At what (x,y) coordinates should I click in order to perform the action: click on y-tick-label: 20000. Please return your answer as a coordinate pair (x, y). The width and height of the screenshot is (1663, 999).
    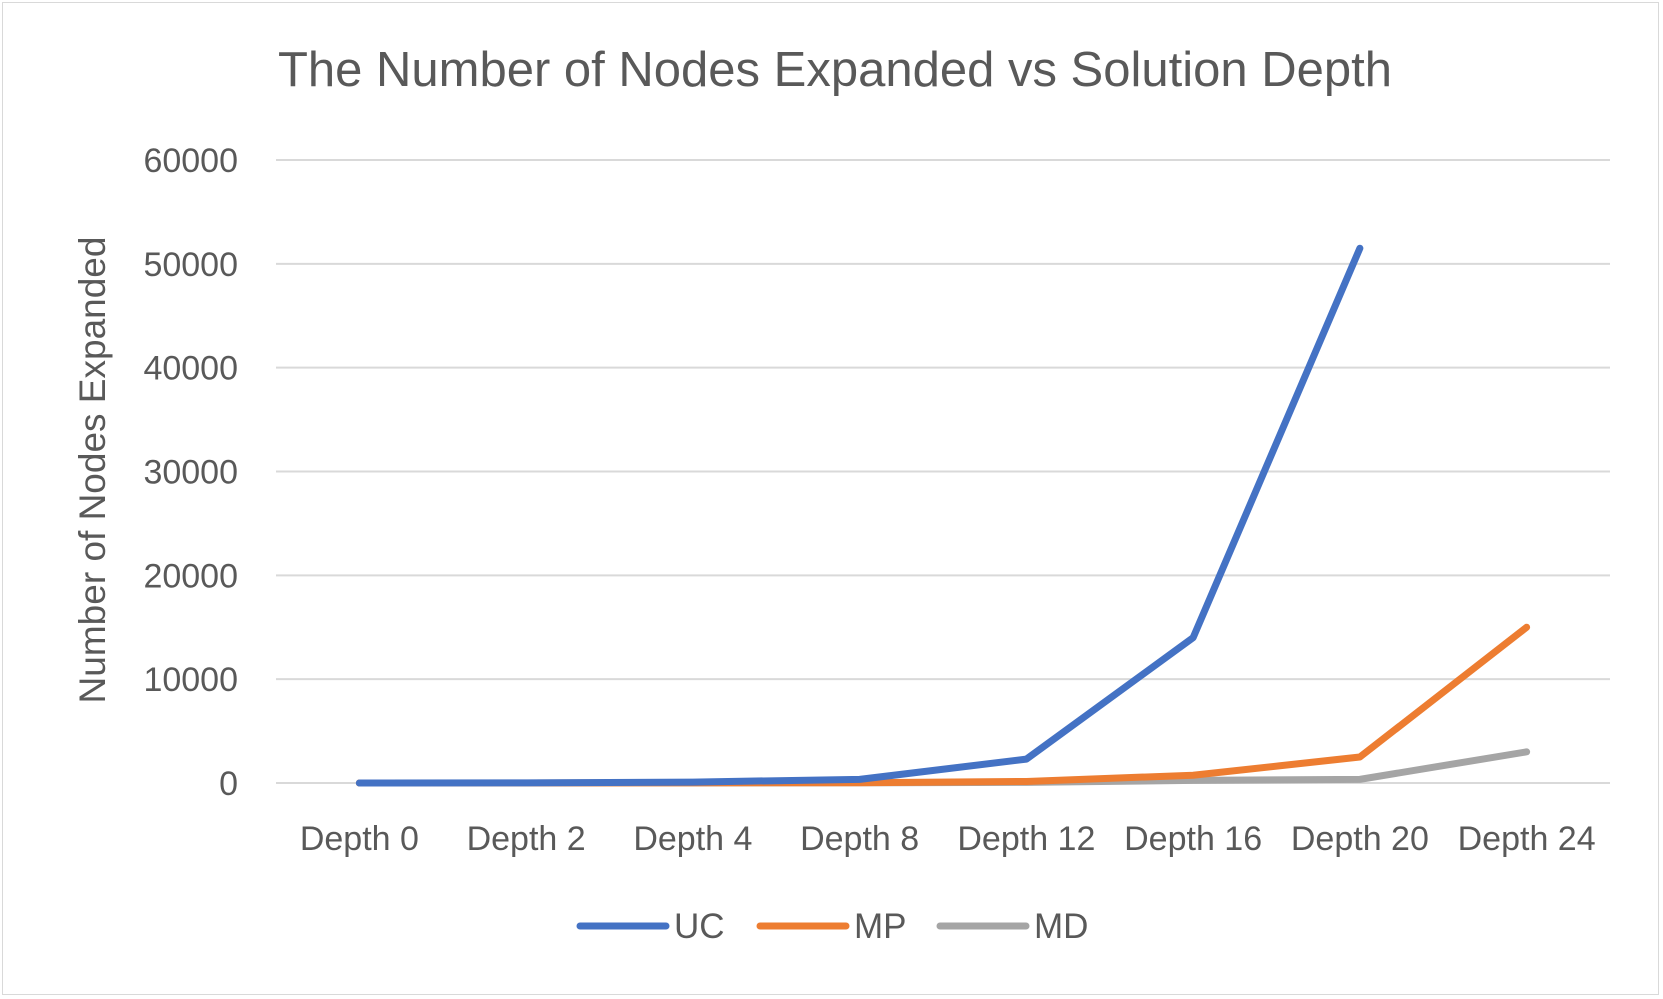
    Looking at the image, I should click on (190, 576).